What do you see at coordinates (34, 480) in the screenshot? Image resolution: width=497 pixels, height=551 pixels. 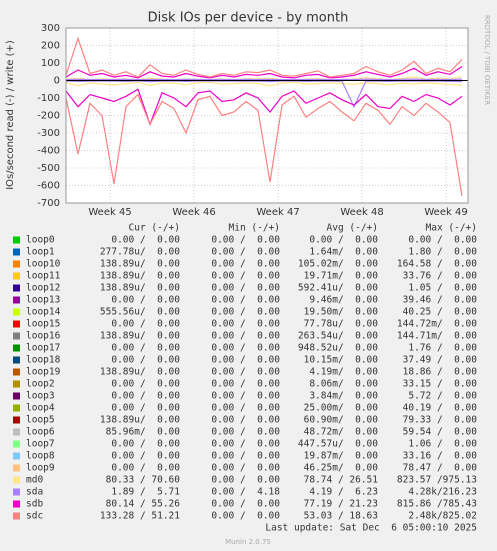 I see `legend-label: md0` at bounding box center [34, 480].